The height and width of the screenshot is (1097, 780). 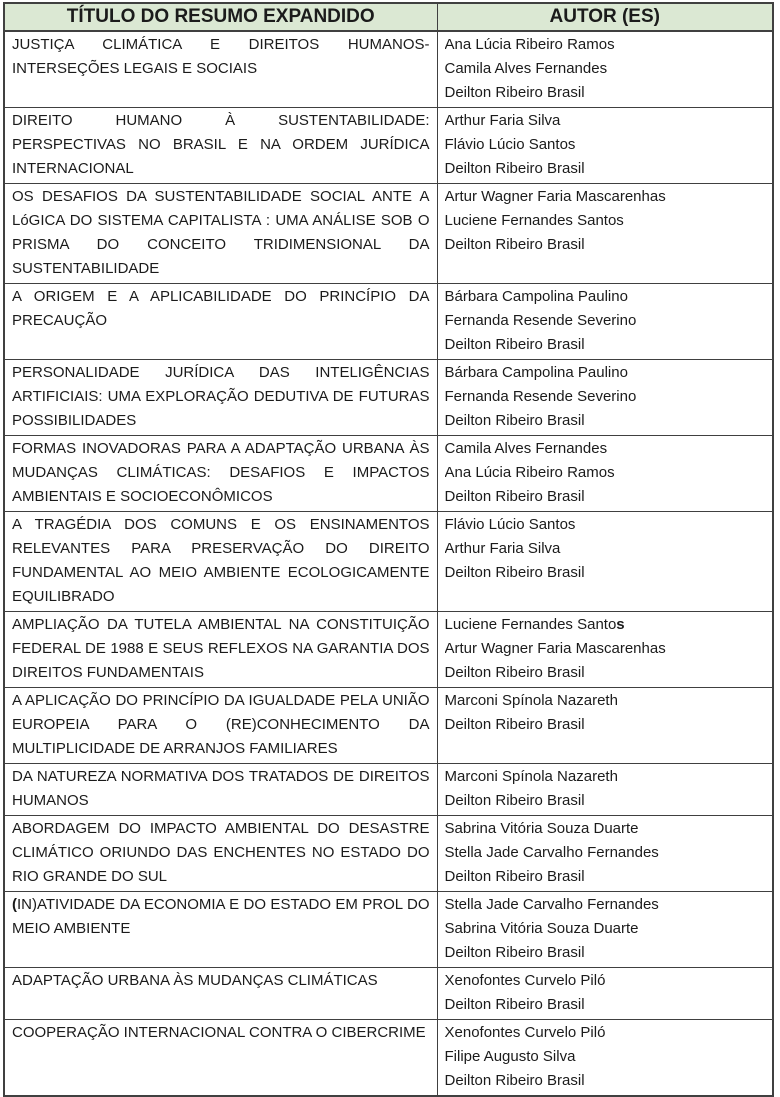 I want to click on author-name: Filipe Augusto Silva, so click(x=510, y=1056).